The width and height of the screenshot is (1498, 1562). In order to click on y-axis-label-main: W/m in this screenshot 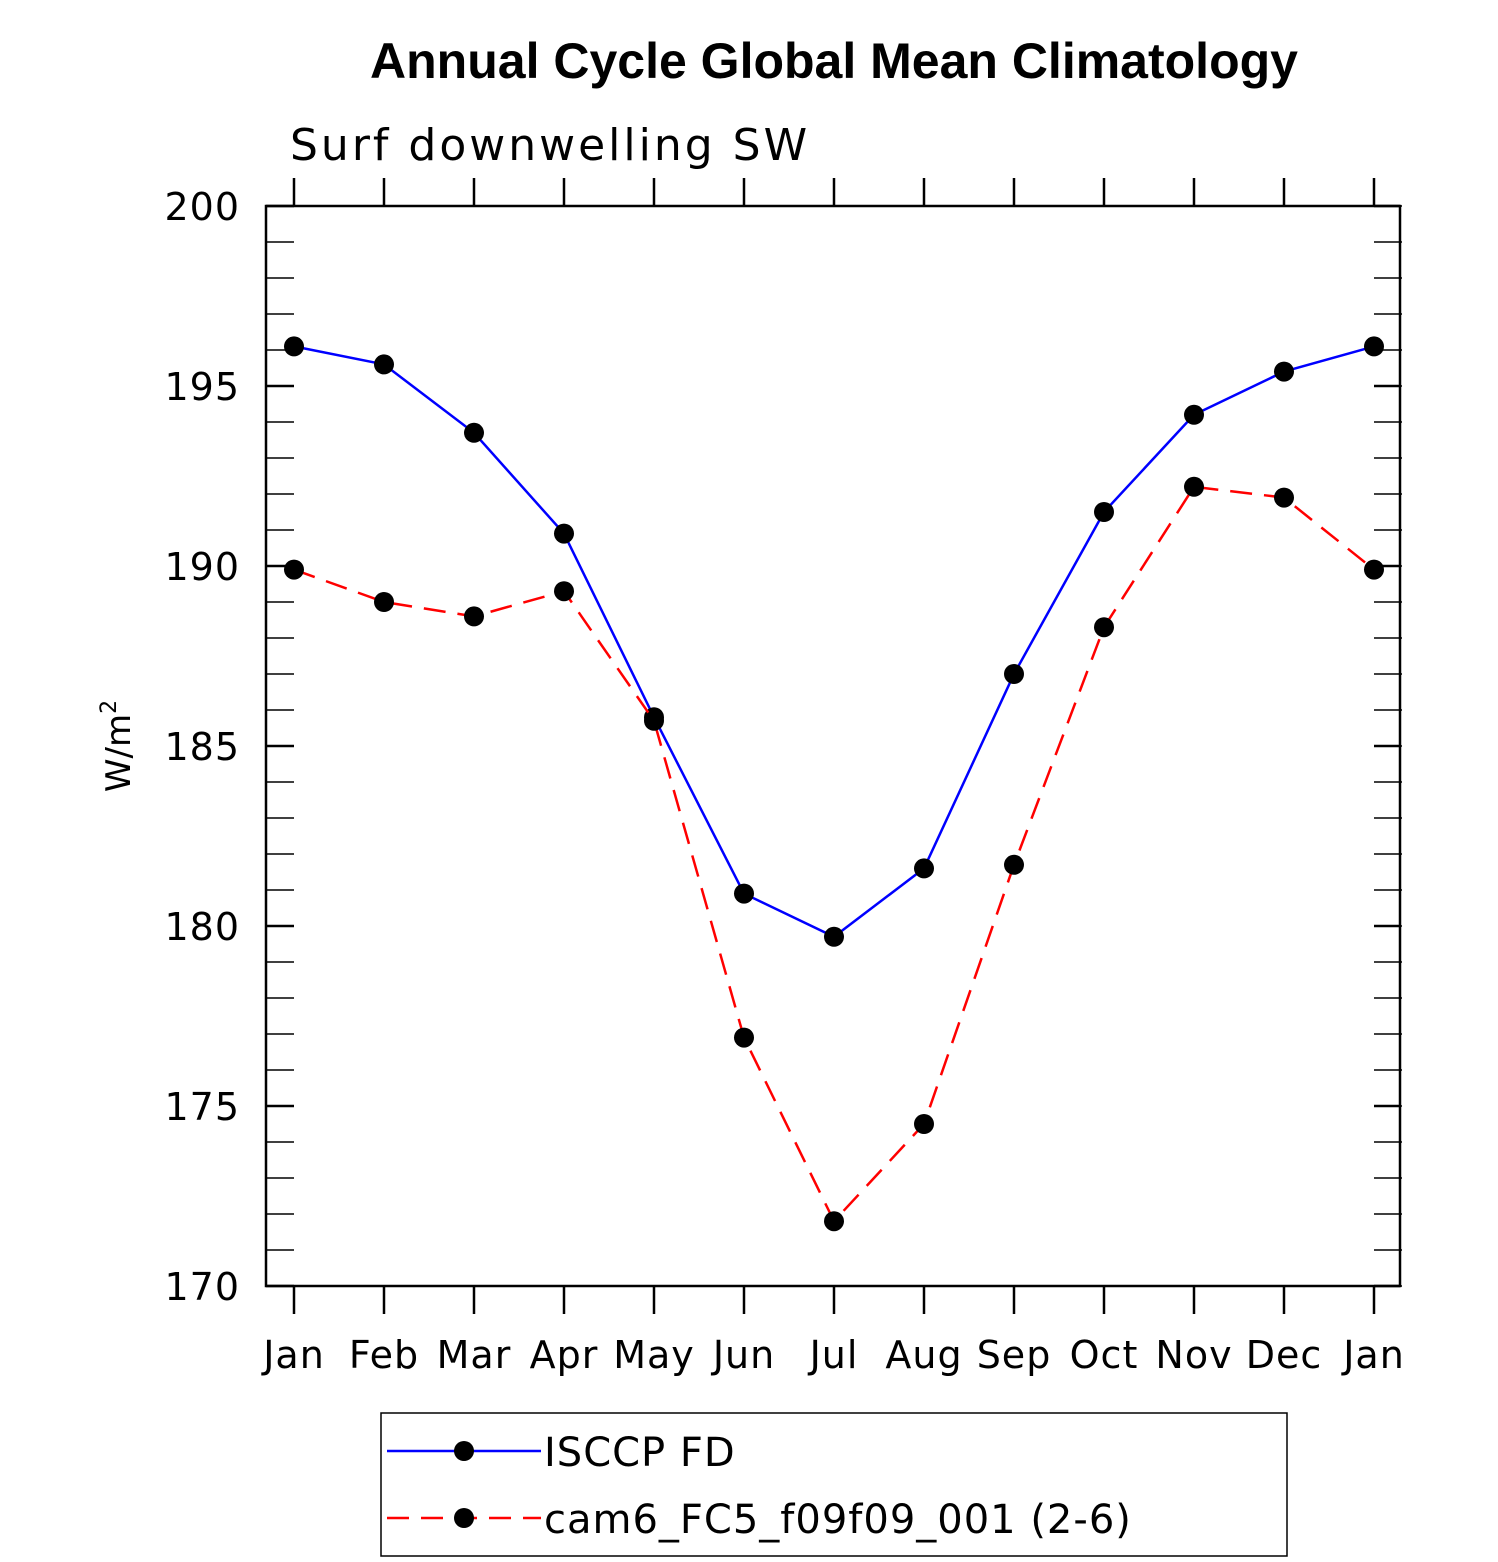, I will do `click(119, 753)`.